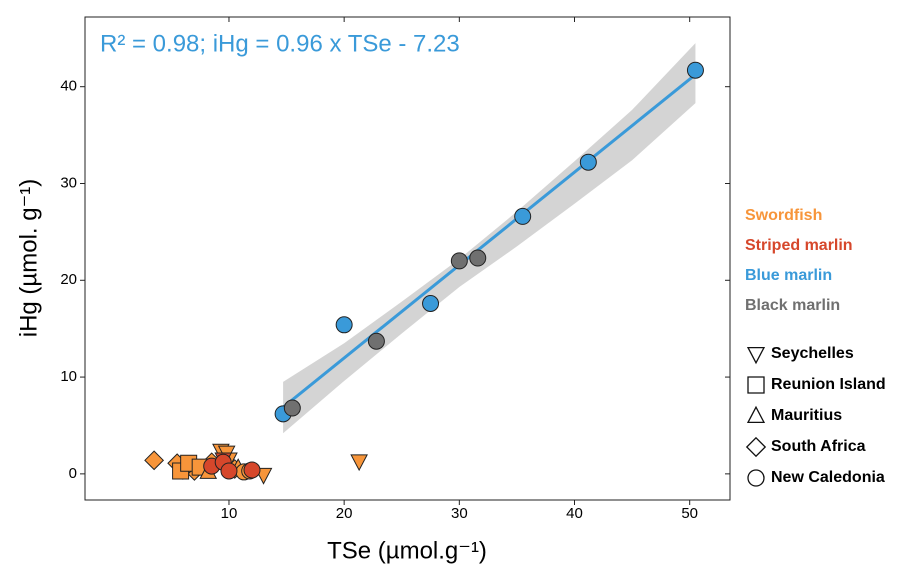 This screenshot has height=576, width=915. What do you see at coordinates (68, 182) in the screenshot?
I see `y-tick-label: 30` at bounding box center [68, 182].